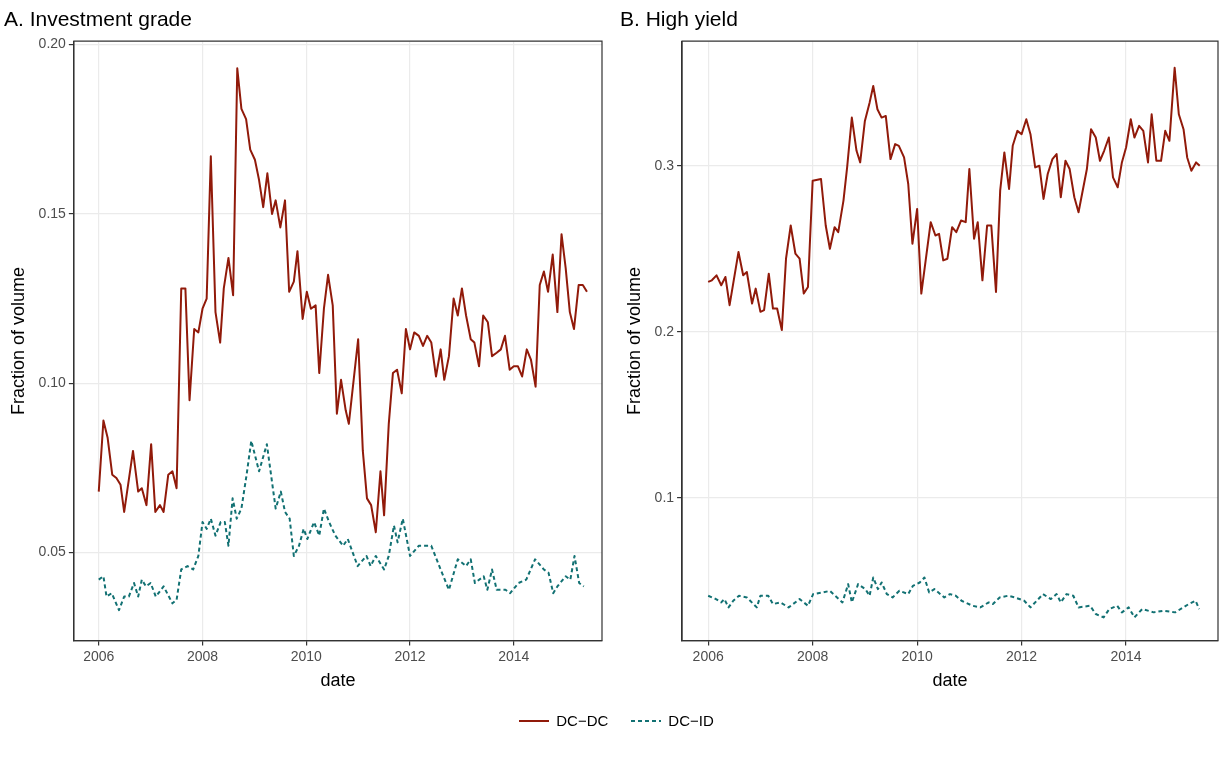  I want to click on y-tick-label: 0.15, so click(52, 212).